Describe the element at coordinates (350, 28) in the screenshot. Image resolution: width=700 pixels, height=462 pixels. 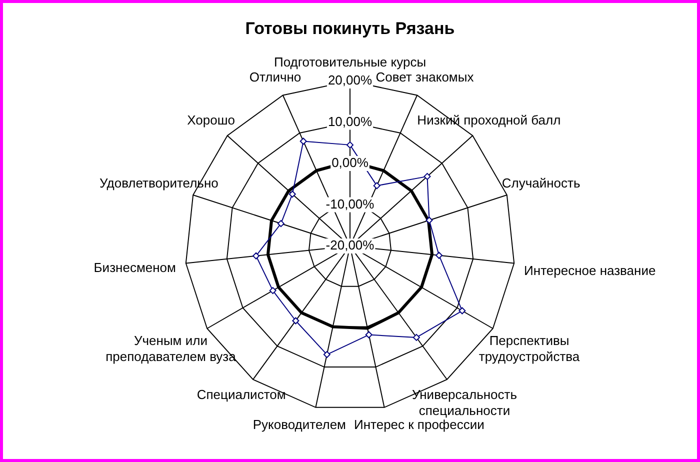
I see `chart-title: Готовы покинуть Рязань` at that location.